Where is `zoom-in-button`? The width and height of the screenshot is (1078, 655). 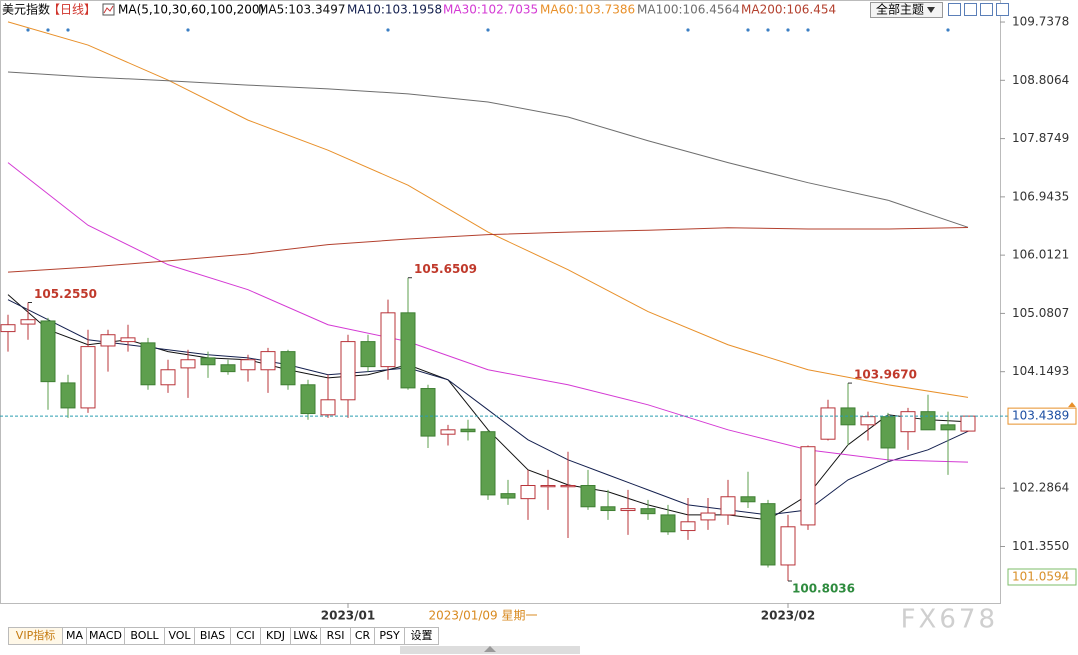 zoom-in-button is located at coordinates (954, 9).